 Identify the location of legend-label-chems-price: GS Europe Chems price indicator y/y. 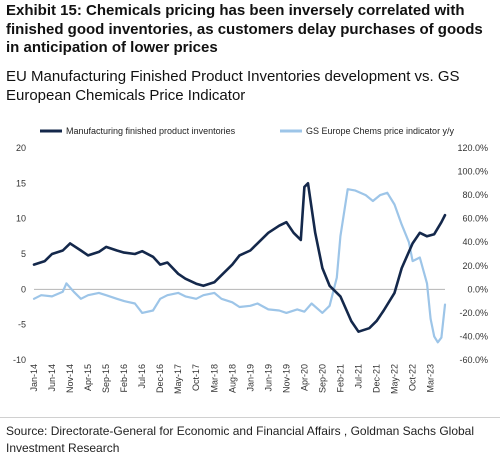
(380, 131).